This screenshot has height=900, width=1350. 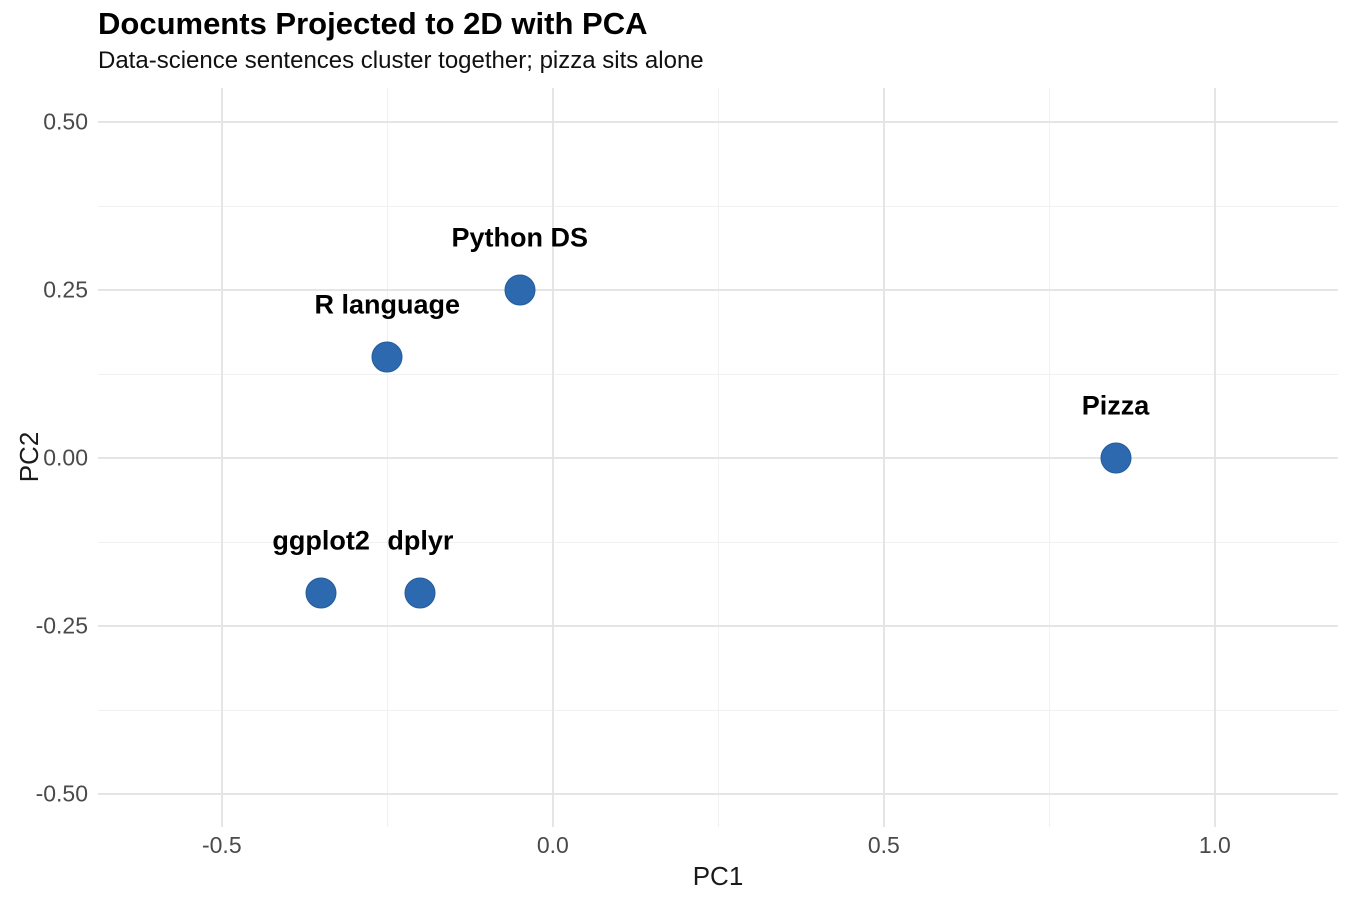 I want to click on y-tick-label: 0.25, so click(x=65, y=289).